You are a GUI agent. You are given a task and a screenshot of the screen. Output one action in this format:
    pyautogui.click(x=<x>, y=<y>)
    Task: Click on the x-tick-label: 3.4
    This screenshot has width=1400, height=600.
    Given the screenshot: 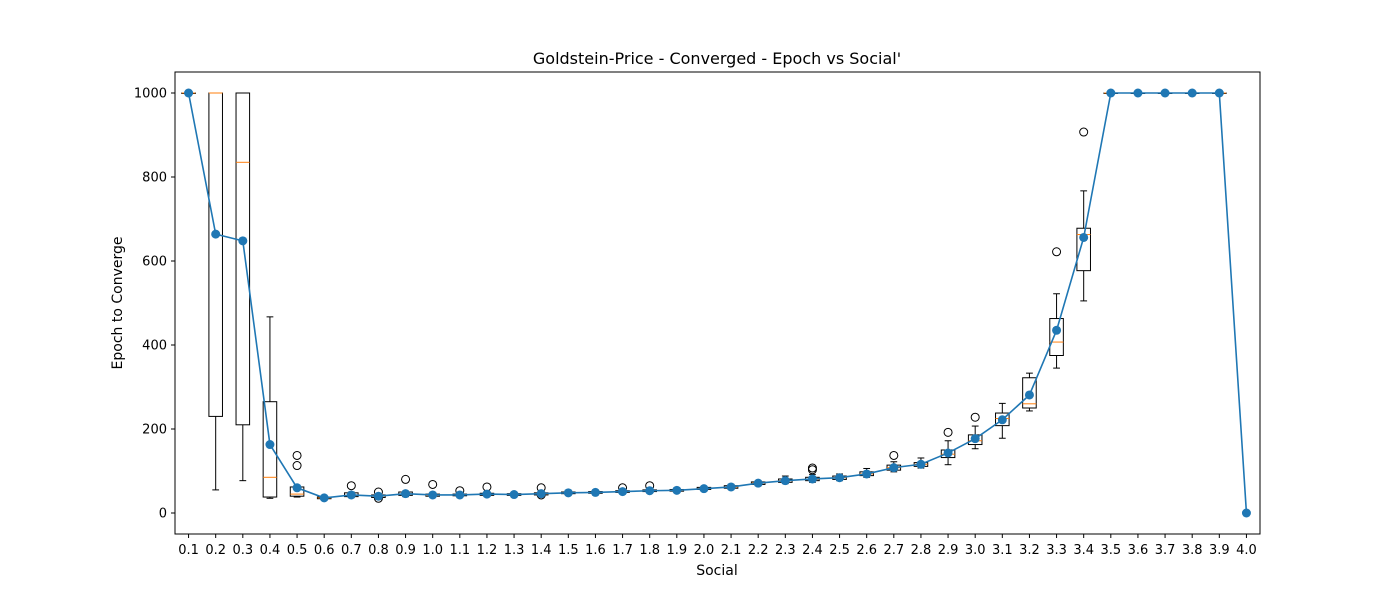 What is the action you would take?
    pyautogui.click(x=1083, y=550)
    